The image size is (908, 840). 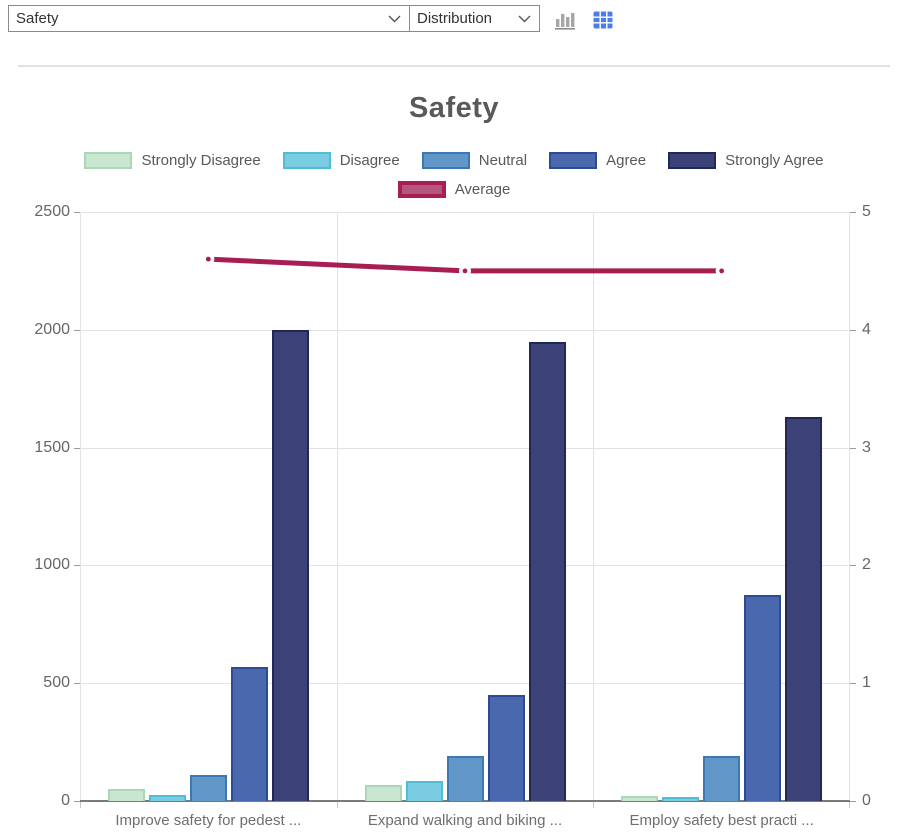 What do you see at coordinates (503, 160) in the screenshot?
I see `legend-label: Neutral` at bounding box center [503, 160].